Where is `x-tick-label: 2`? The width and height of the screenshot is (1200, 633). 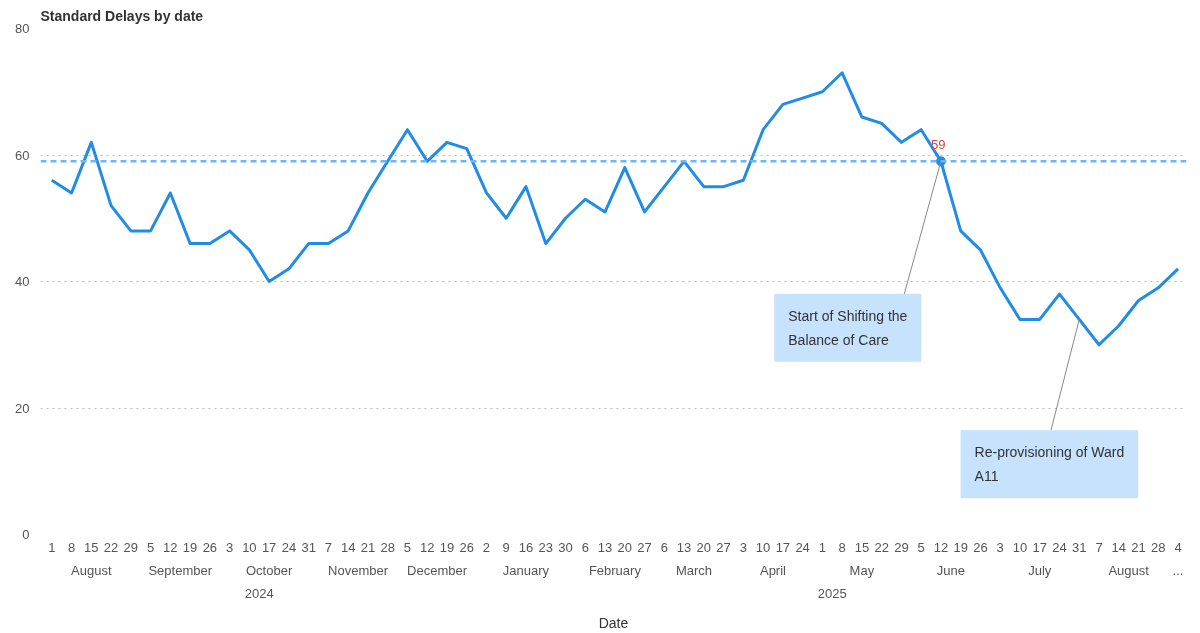
x-tick-label: 2 is located at coordinates (486, 547).